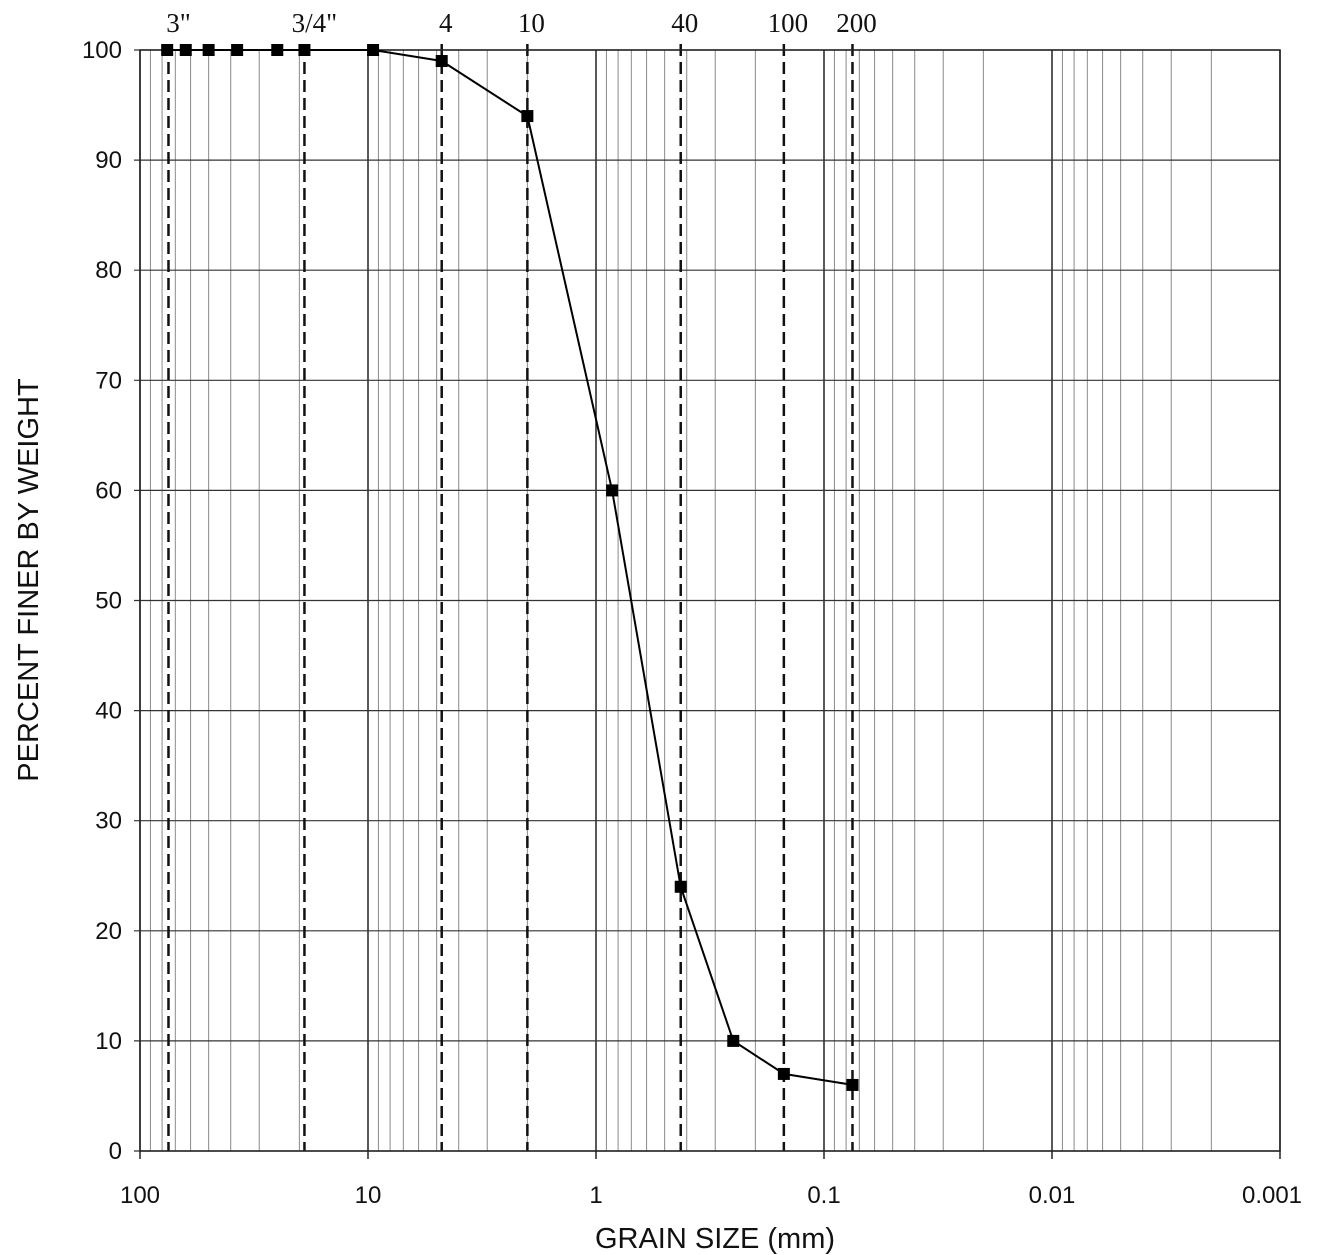 The width and height of the screenshot is (1323, 1255). Describe the element at coordinates (711, 1195) in the screenshot. I see `x-tick-labels: 100 10 1 0.1 0.01 0.001` at that location.